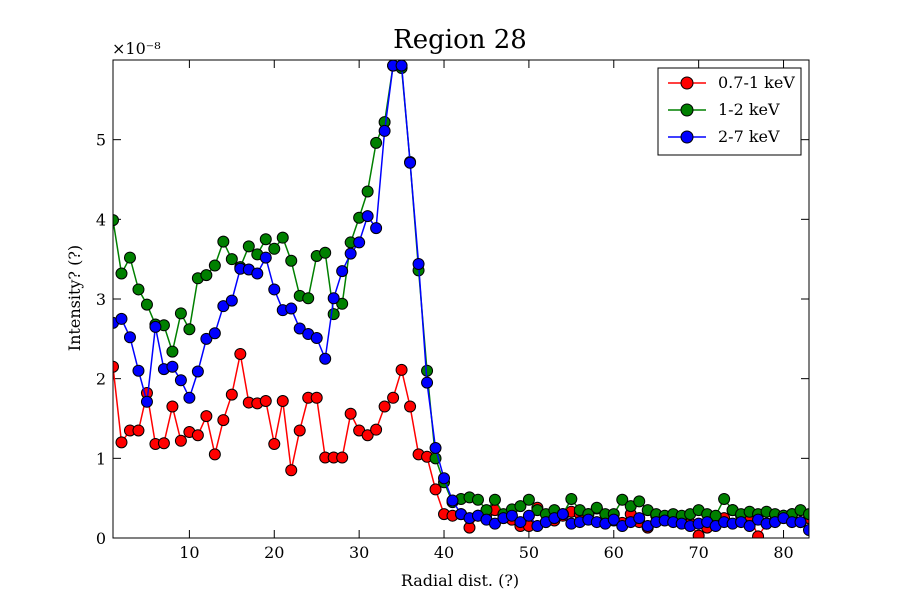  What do you see at coordinates (698, 552) in the screenshot?
I see `x-tick-label: 70` at bounding box center [698, 552].